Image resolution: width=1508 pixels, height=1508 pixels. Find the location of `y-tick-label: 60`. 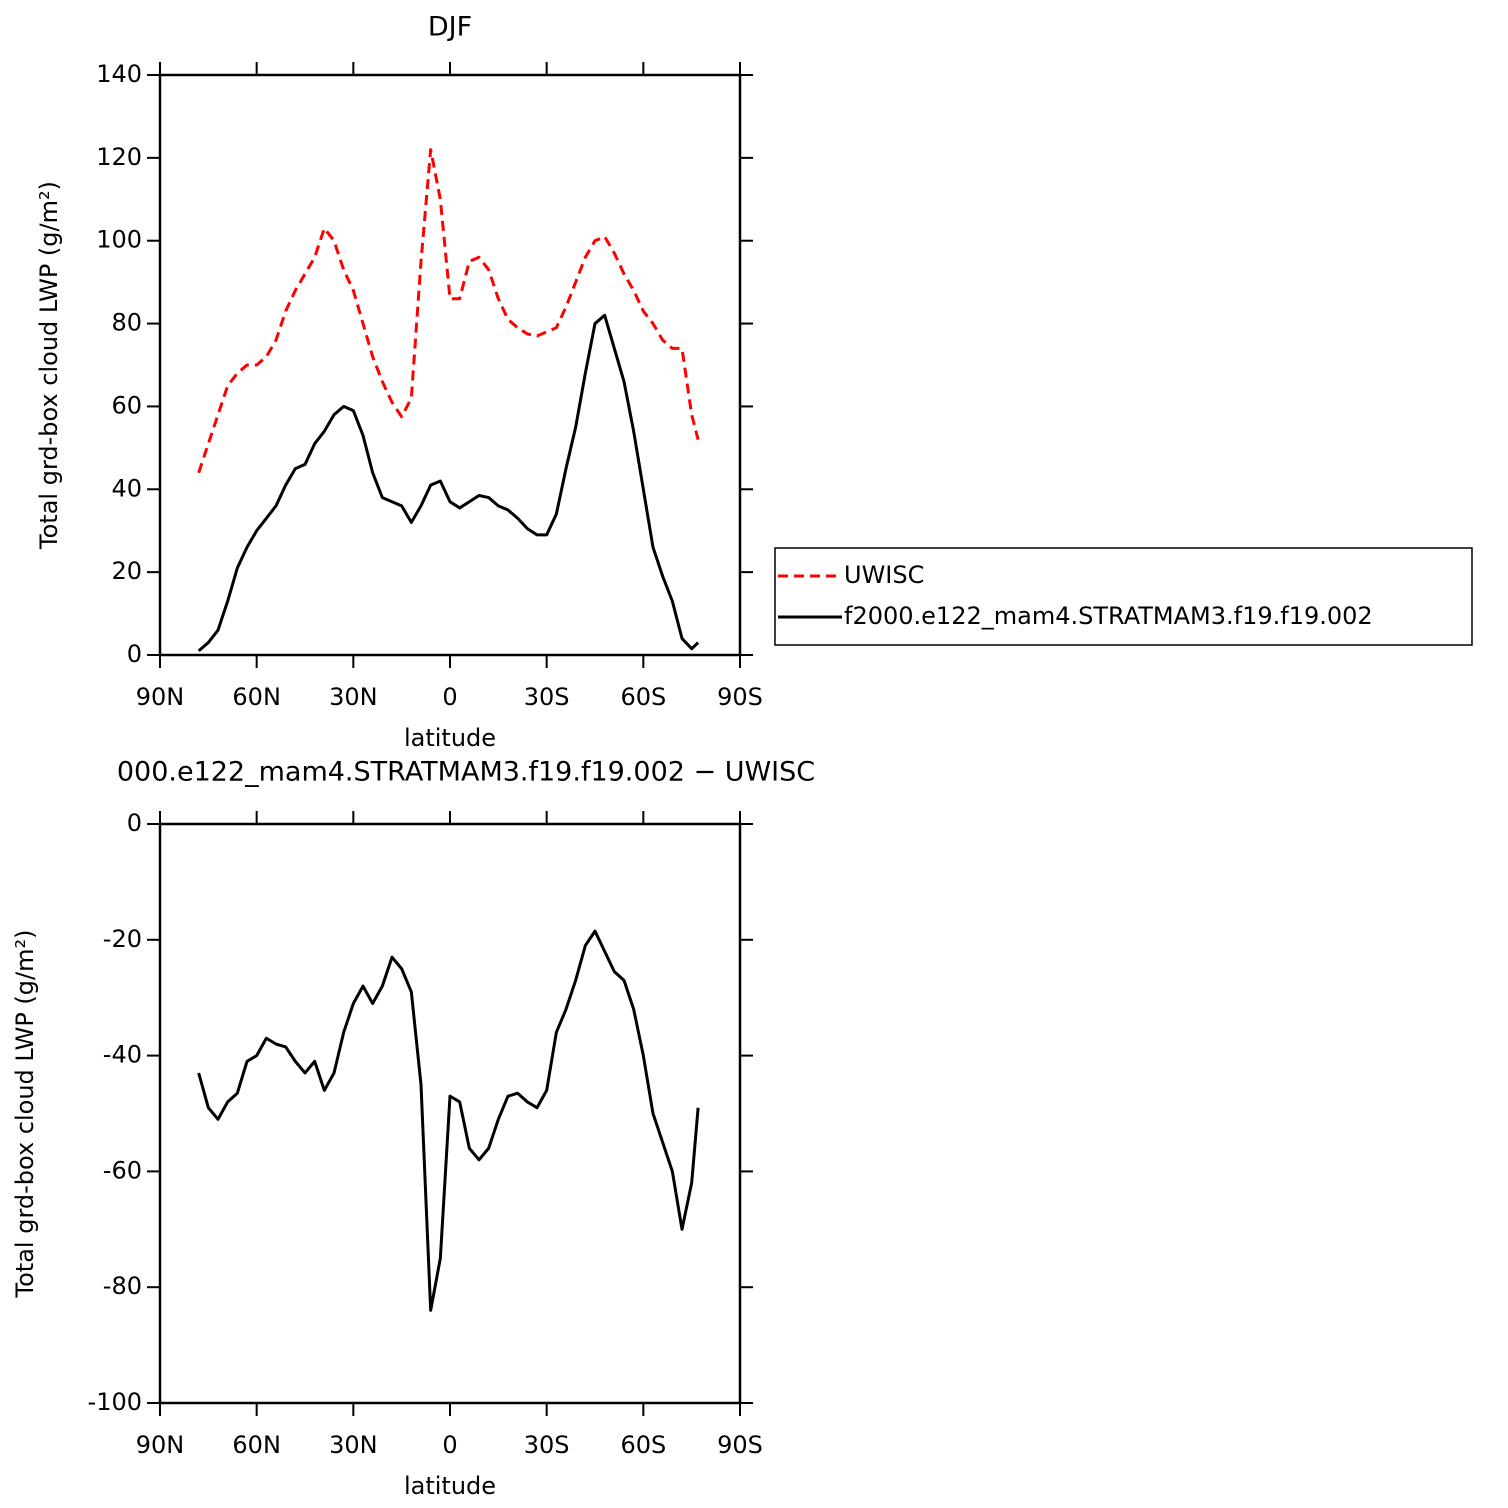

y-tick-label: 60 is located at coordinates (126, 405).